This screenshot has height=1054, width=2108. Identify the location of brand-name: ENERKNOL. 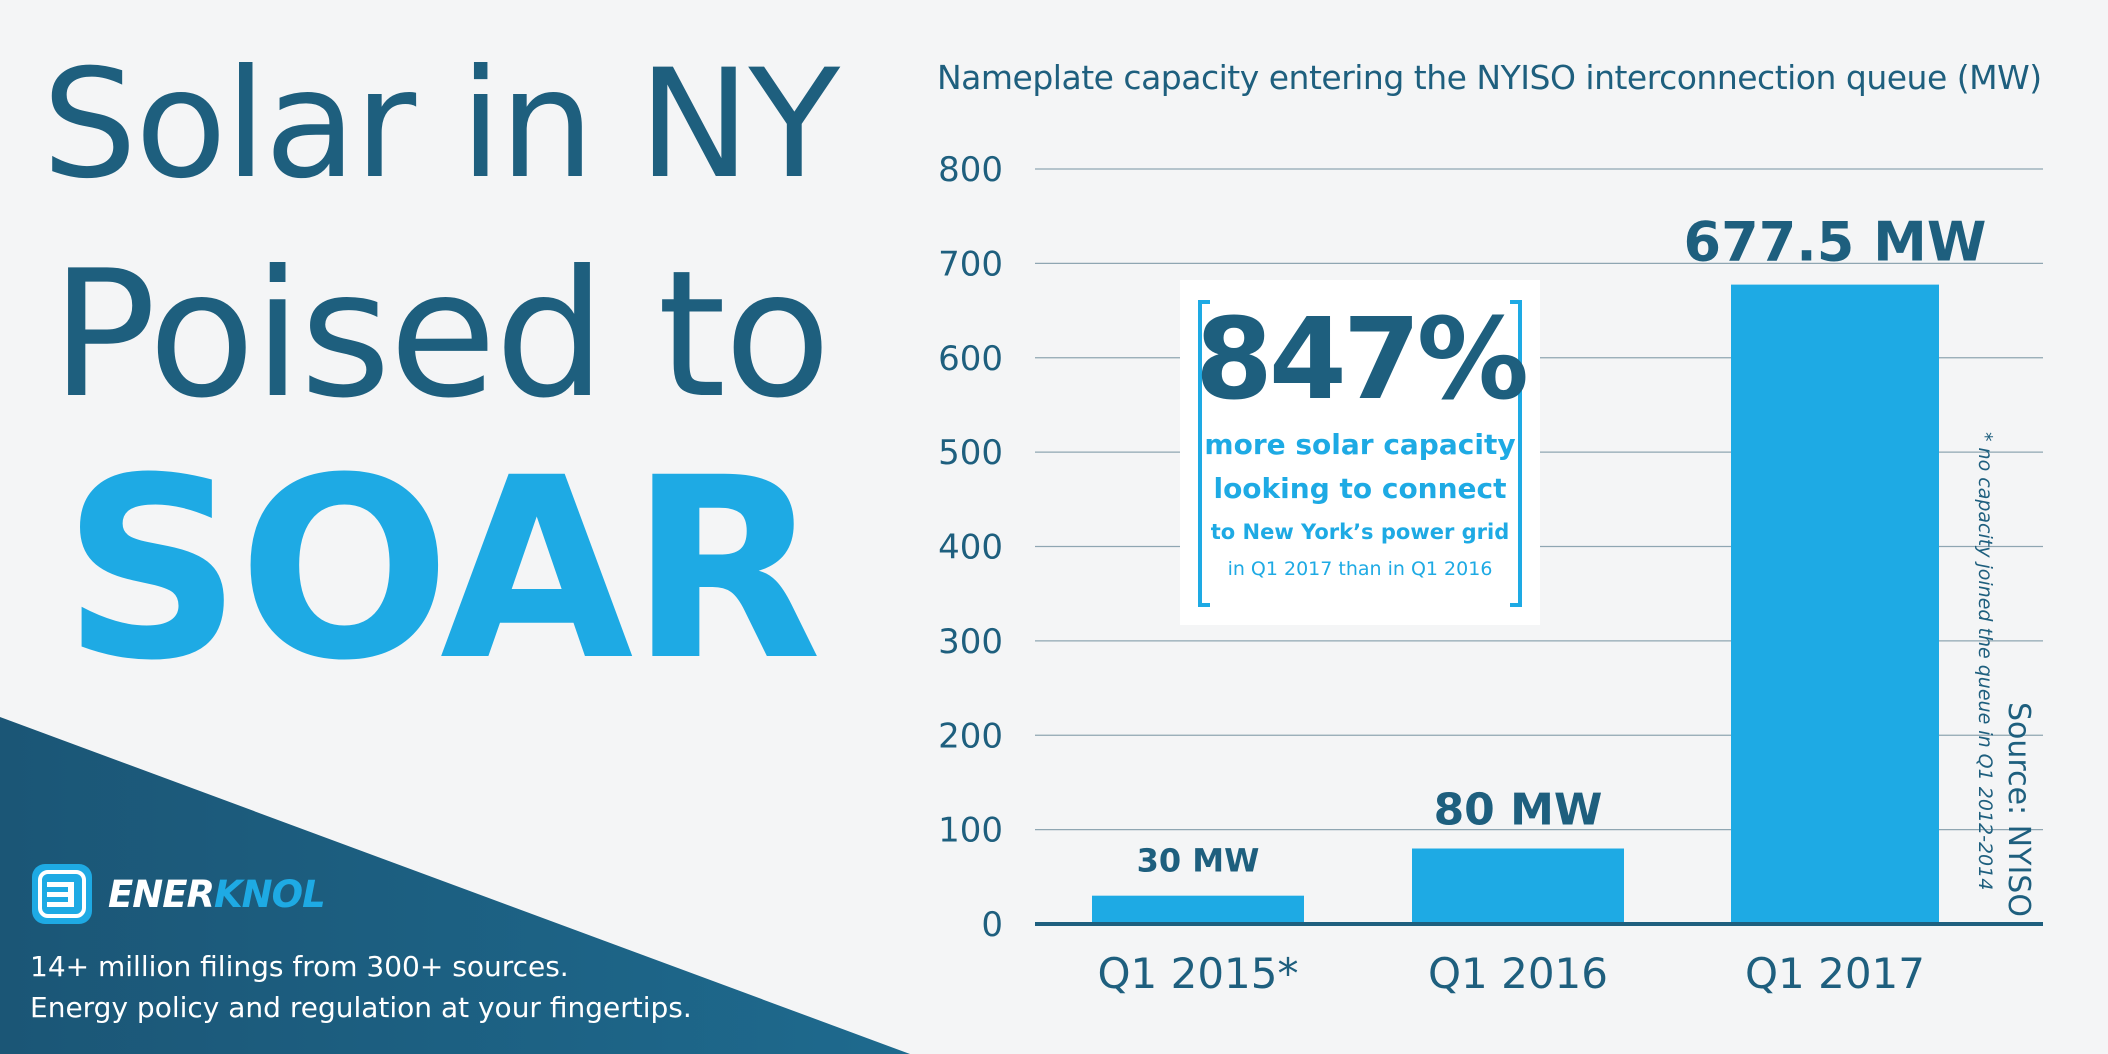
(217, 894).